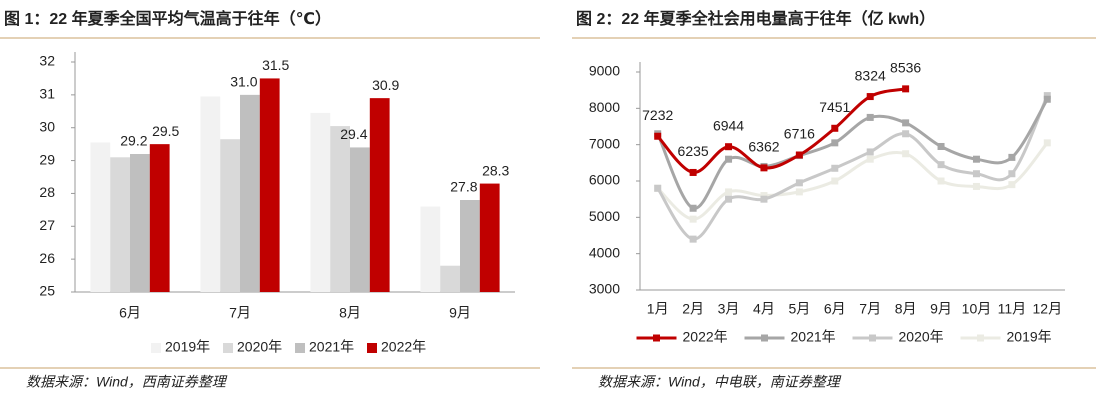  What do you see at coordinates (463, 187) in the screenshot?
I see `data-label: 27.8` at bounding box center [463, 187].